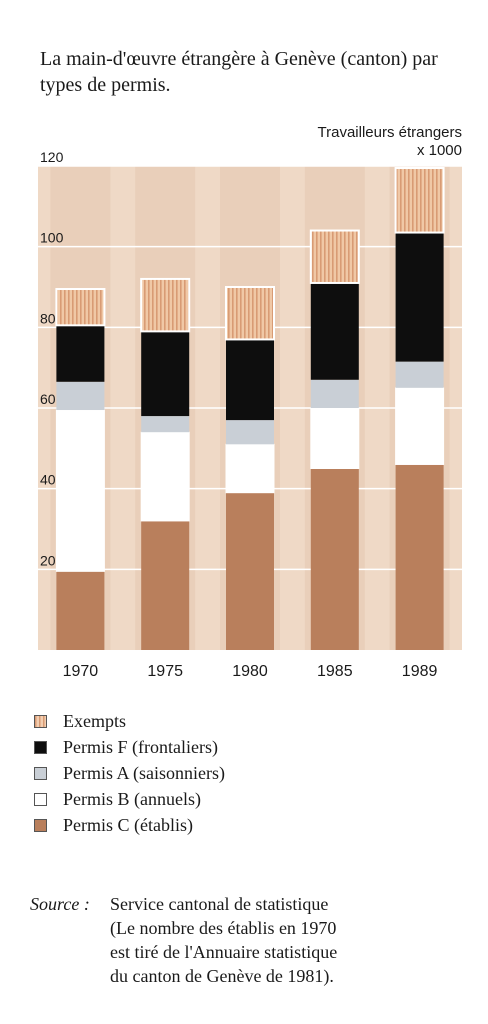 The width and height of the screenshot is (488, 1024). What do you see at coordinates (94, 720) in the screenshot?
I see `legend-label: Exempts` at bounding box center [94, 720].